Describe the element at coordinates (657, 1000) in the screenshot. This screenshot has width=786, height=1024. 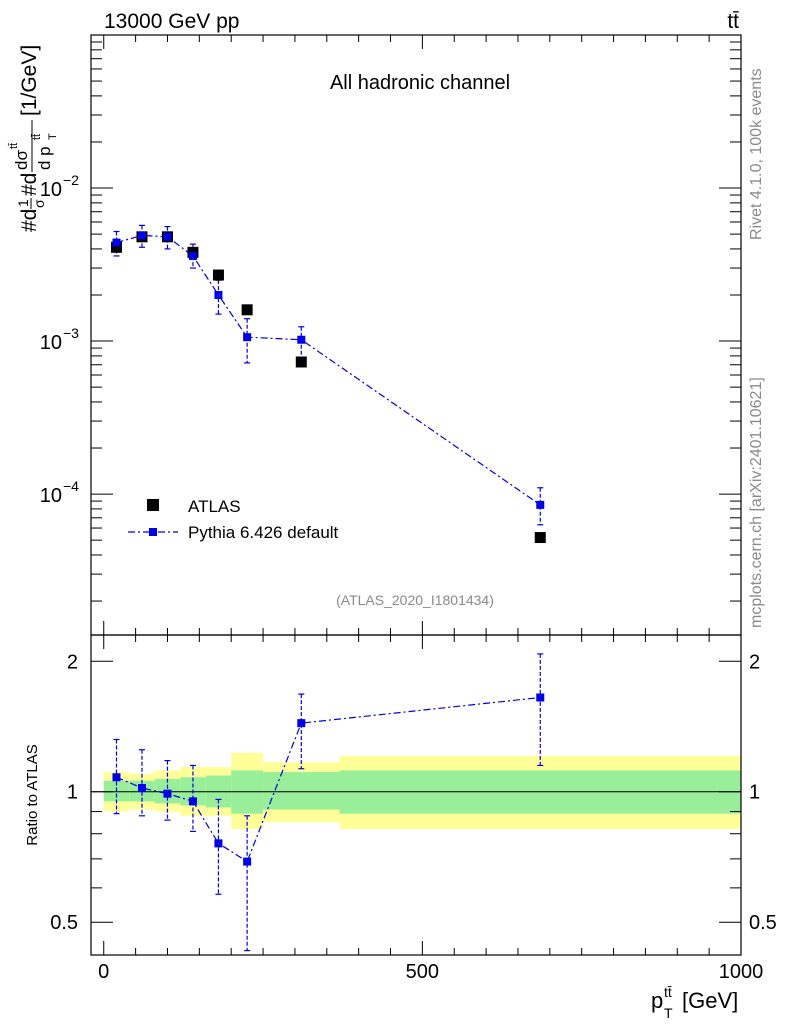
I see `x-axis-title-main: p` at that location.